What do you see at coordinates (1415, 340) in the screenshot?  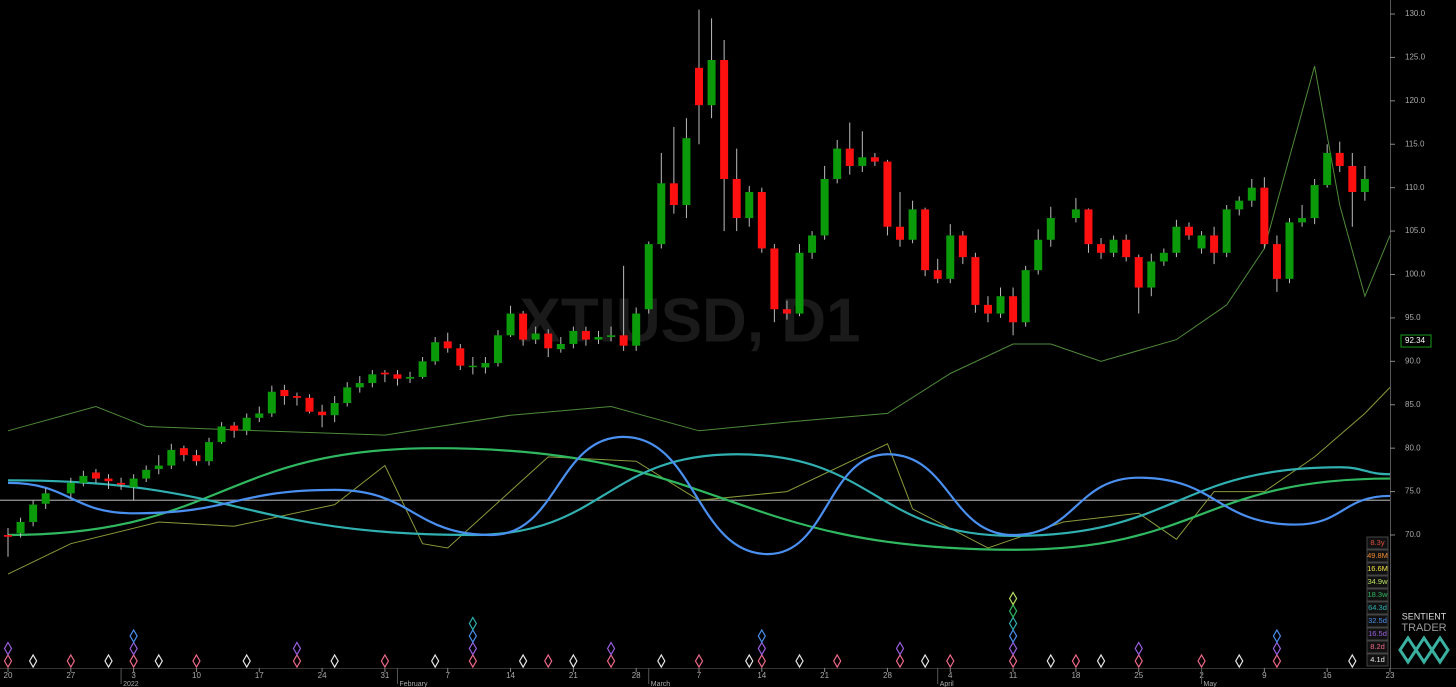 I see `last-price-label: 92.34` at bounding box center [1415, 340].